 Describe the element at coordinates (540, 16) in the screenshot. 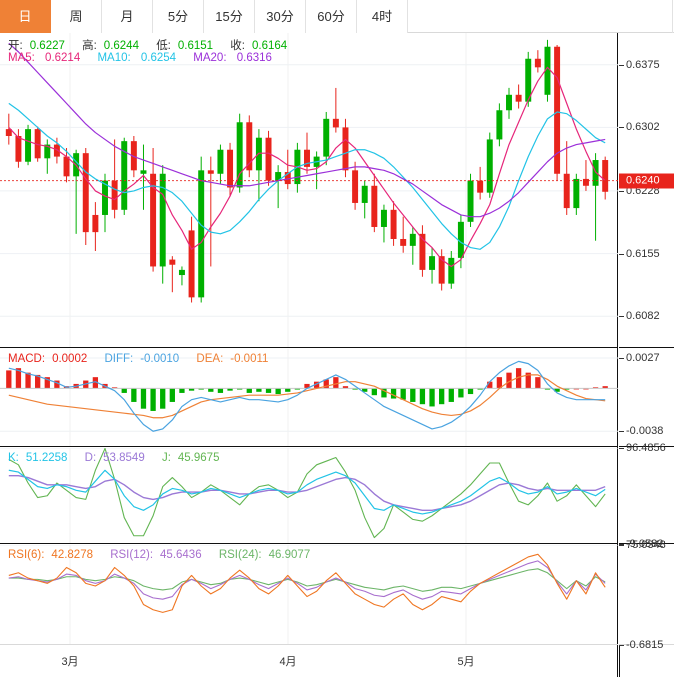

I see `tabbar-filler` at that location.